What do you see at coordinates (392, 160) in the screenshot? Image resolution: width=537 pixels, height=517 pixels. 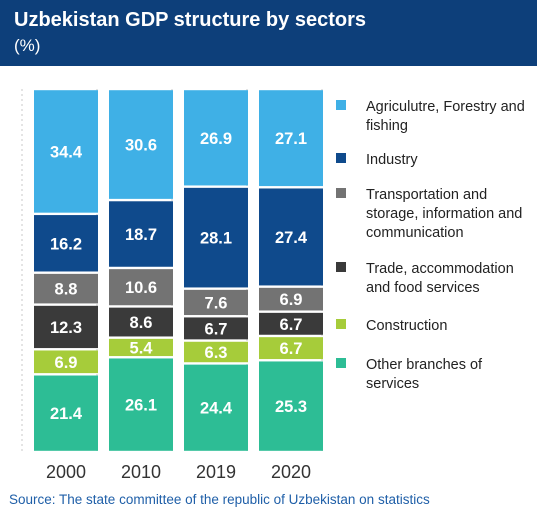 I see `legend-label-industry: Industry` at bounding box center [392, 160].